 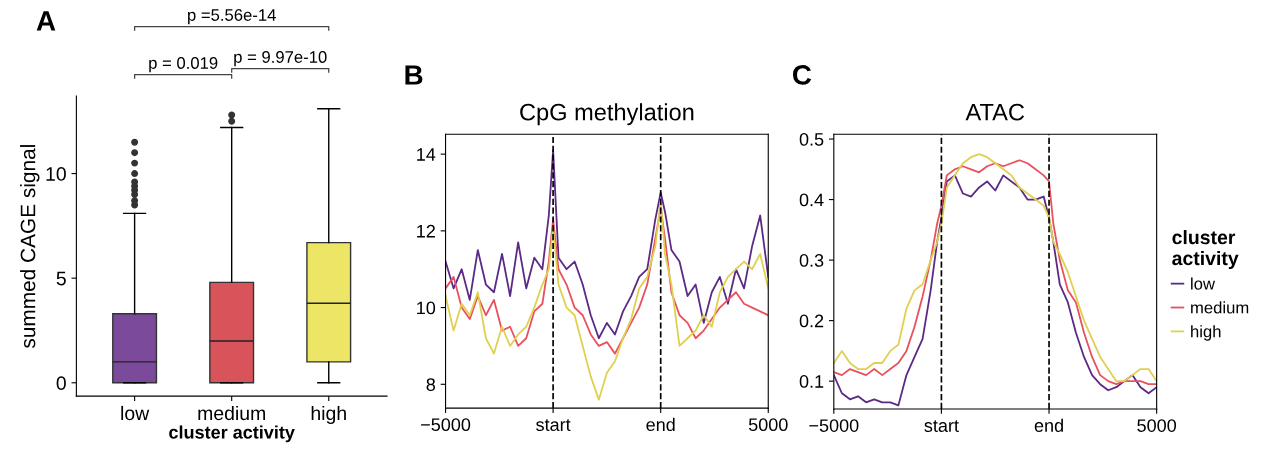 I want to click on x-axis-title: cluster activity, so click(x=232, y=434).